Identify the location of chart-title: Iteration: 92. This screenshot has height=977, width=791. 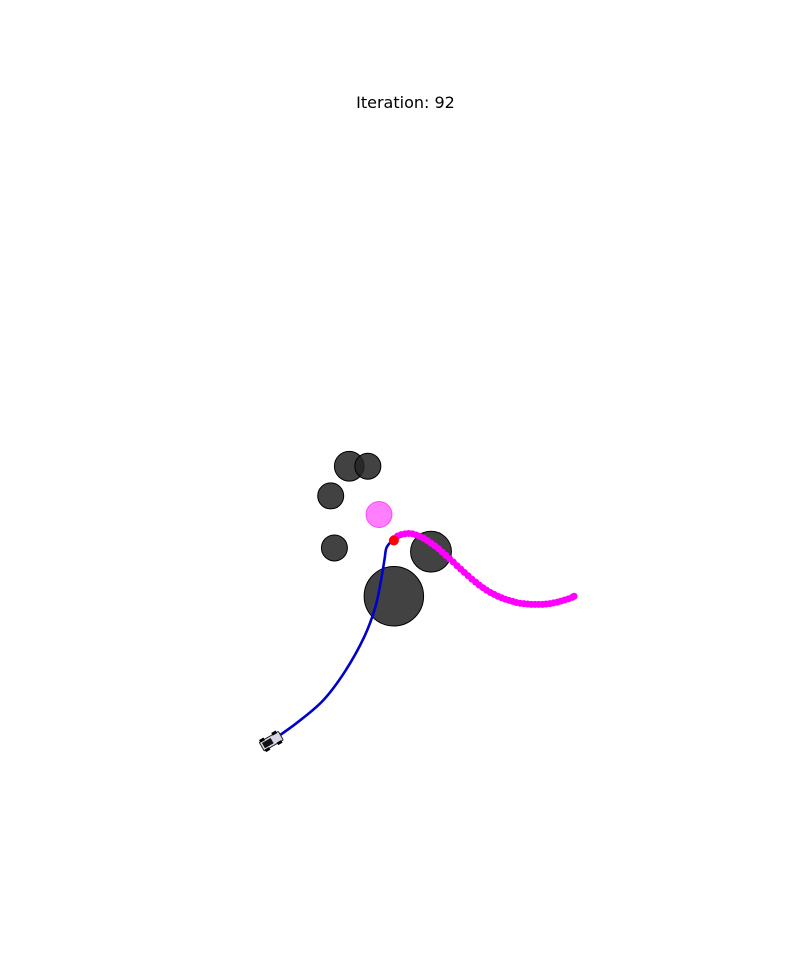
(405, 102).